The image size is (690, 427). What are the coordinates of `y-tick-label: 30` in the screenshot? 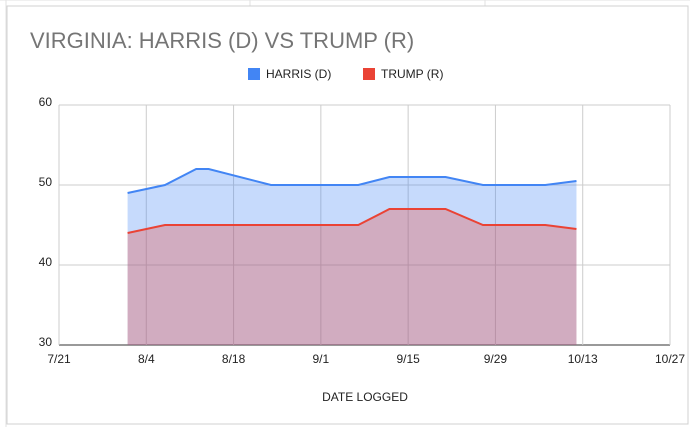 It's located at (46, 342).